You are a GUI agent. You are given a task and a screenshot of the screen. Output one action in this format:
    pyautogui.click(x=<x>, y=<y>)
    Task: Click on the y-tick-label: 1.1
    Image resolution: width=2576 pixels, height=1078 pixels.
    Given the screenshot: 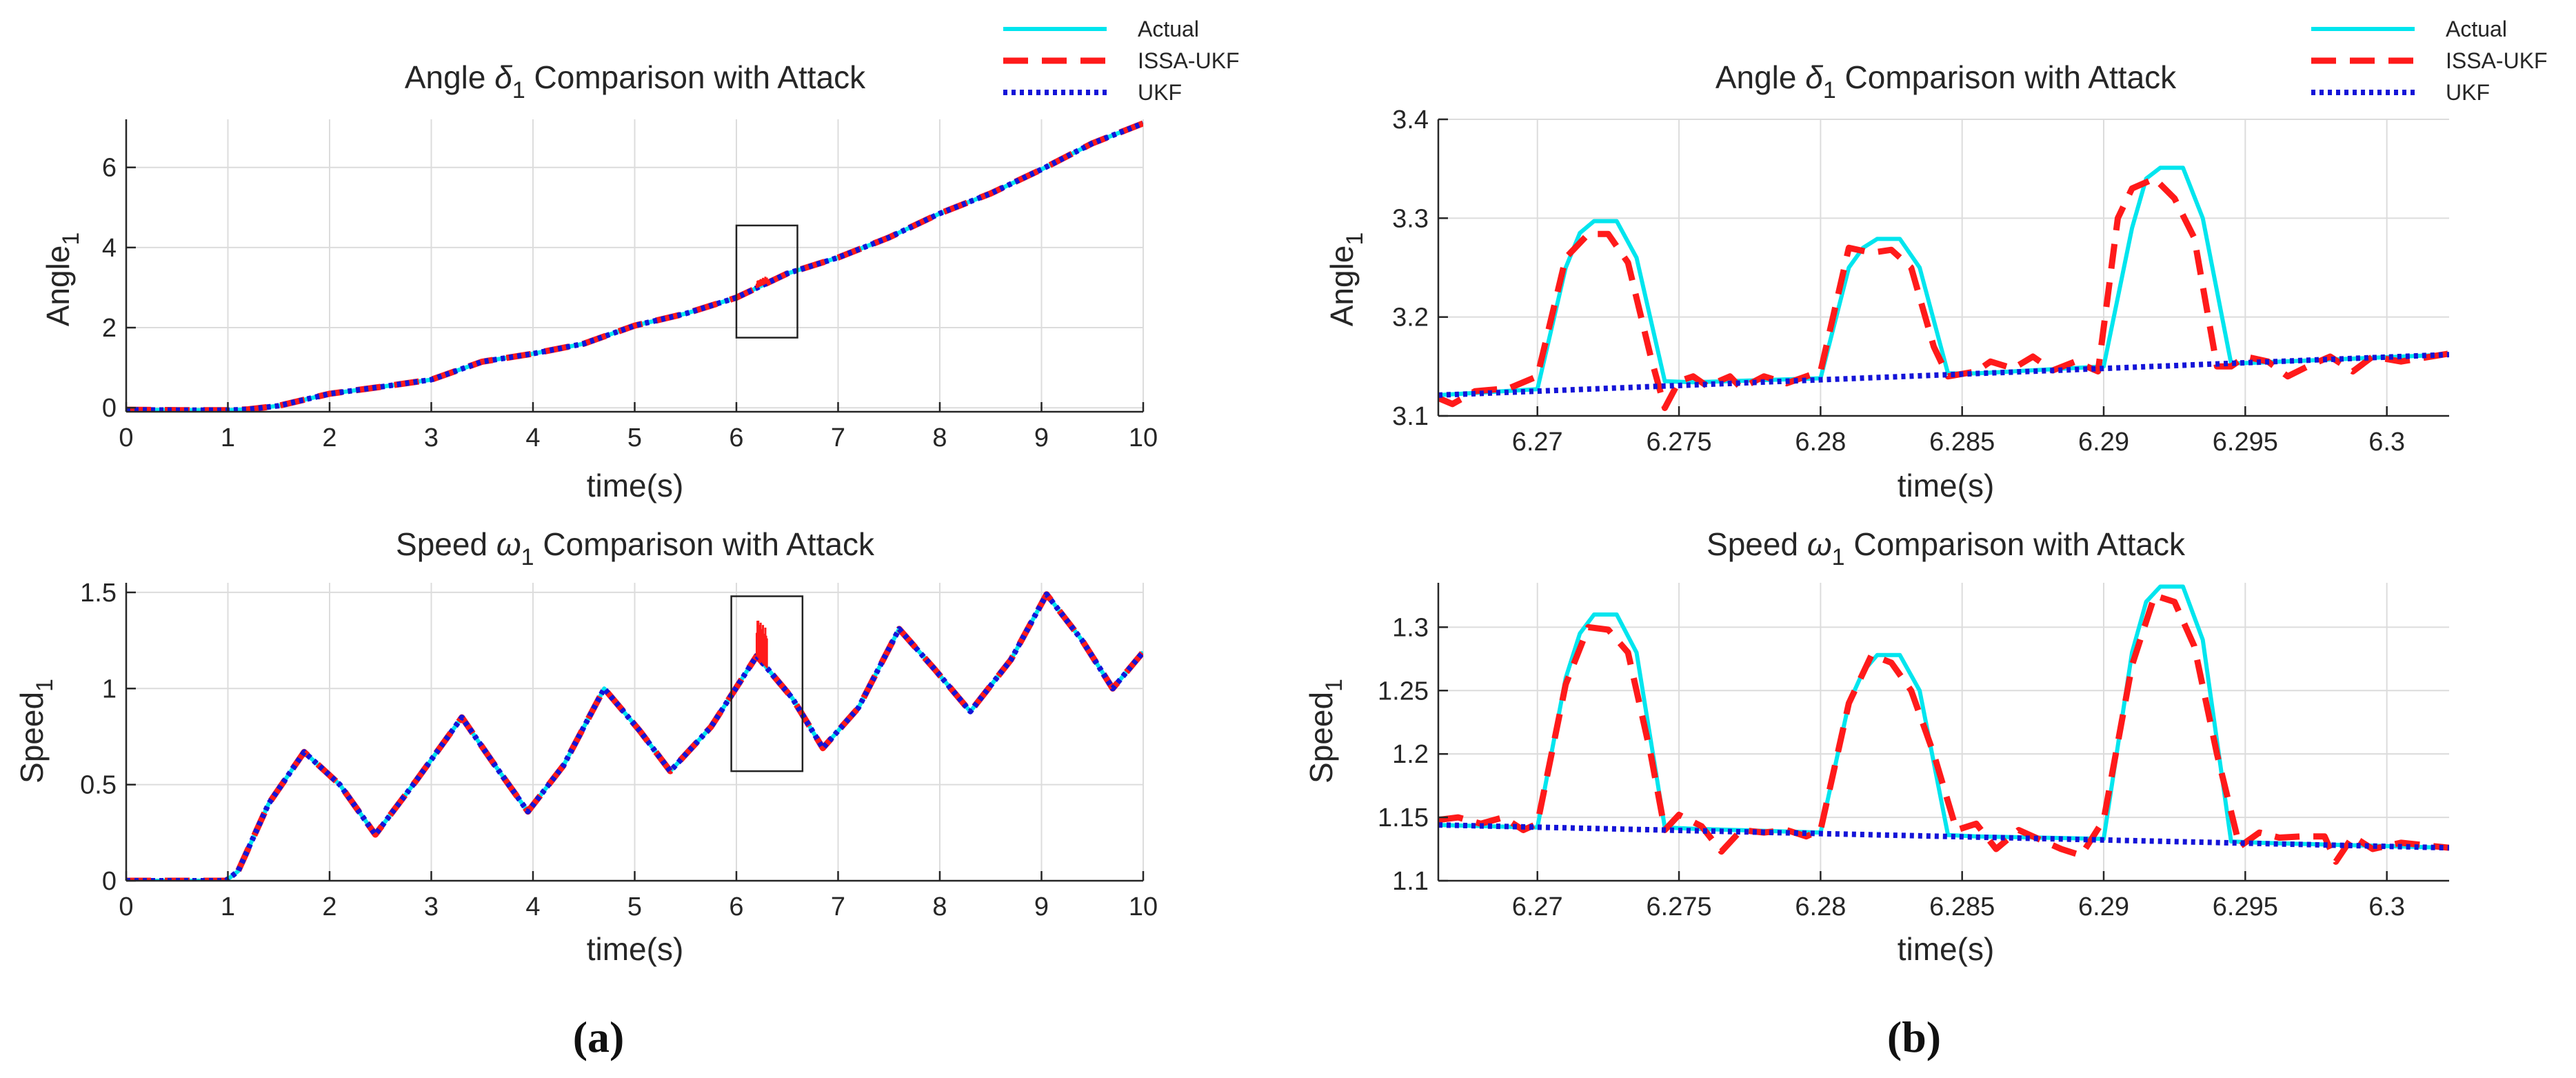 What is the action you would take?
    pyautogui.click(x=1410, y=881)
    